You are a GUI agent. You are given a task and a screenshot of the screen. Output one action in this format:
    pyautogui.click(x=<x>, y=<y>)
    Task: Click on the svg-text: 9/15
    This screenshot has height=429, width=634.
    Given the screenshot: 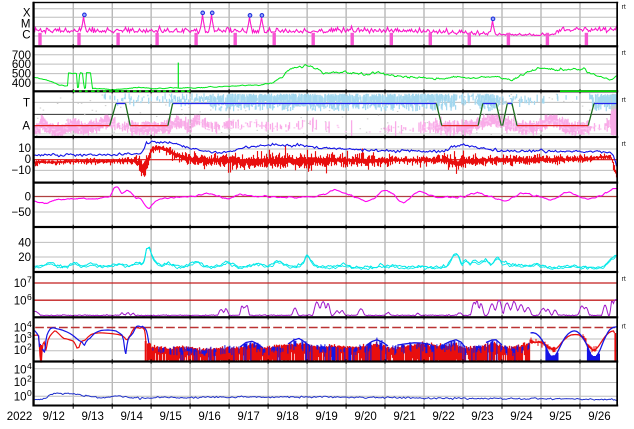 What is the action you would take?
    pyautogui.click(x=170, y=417)
    